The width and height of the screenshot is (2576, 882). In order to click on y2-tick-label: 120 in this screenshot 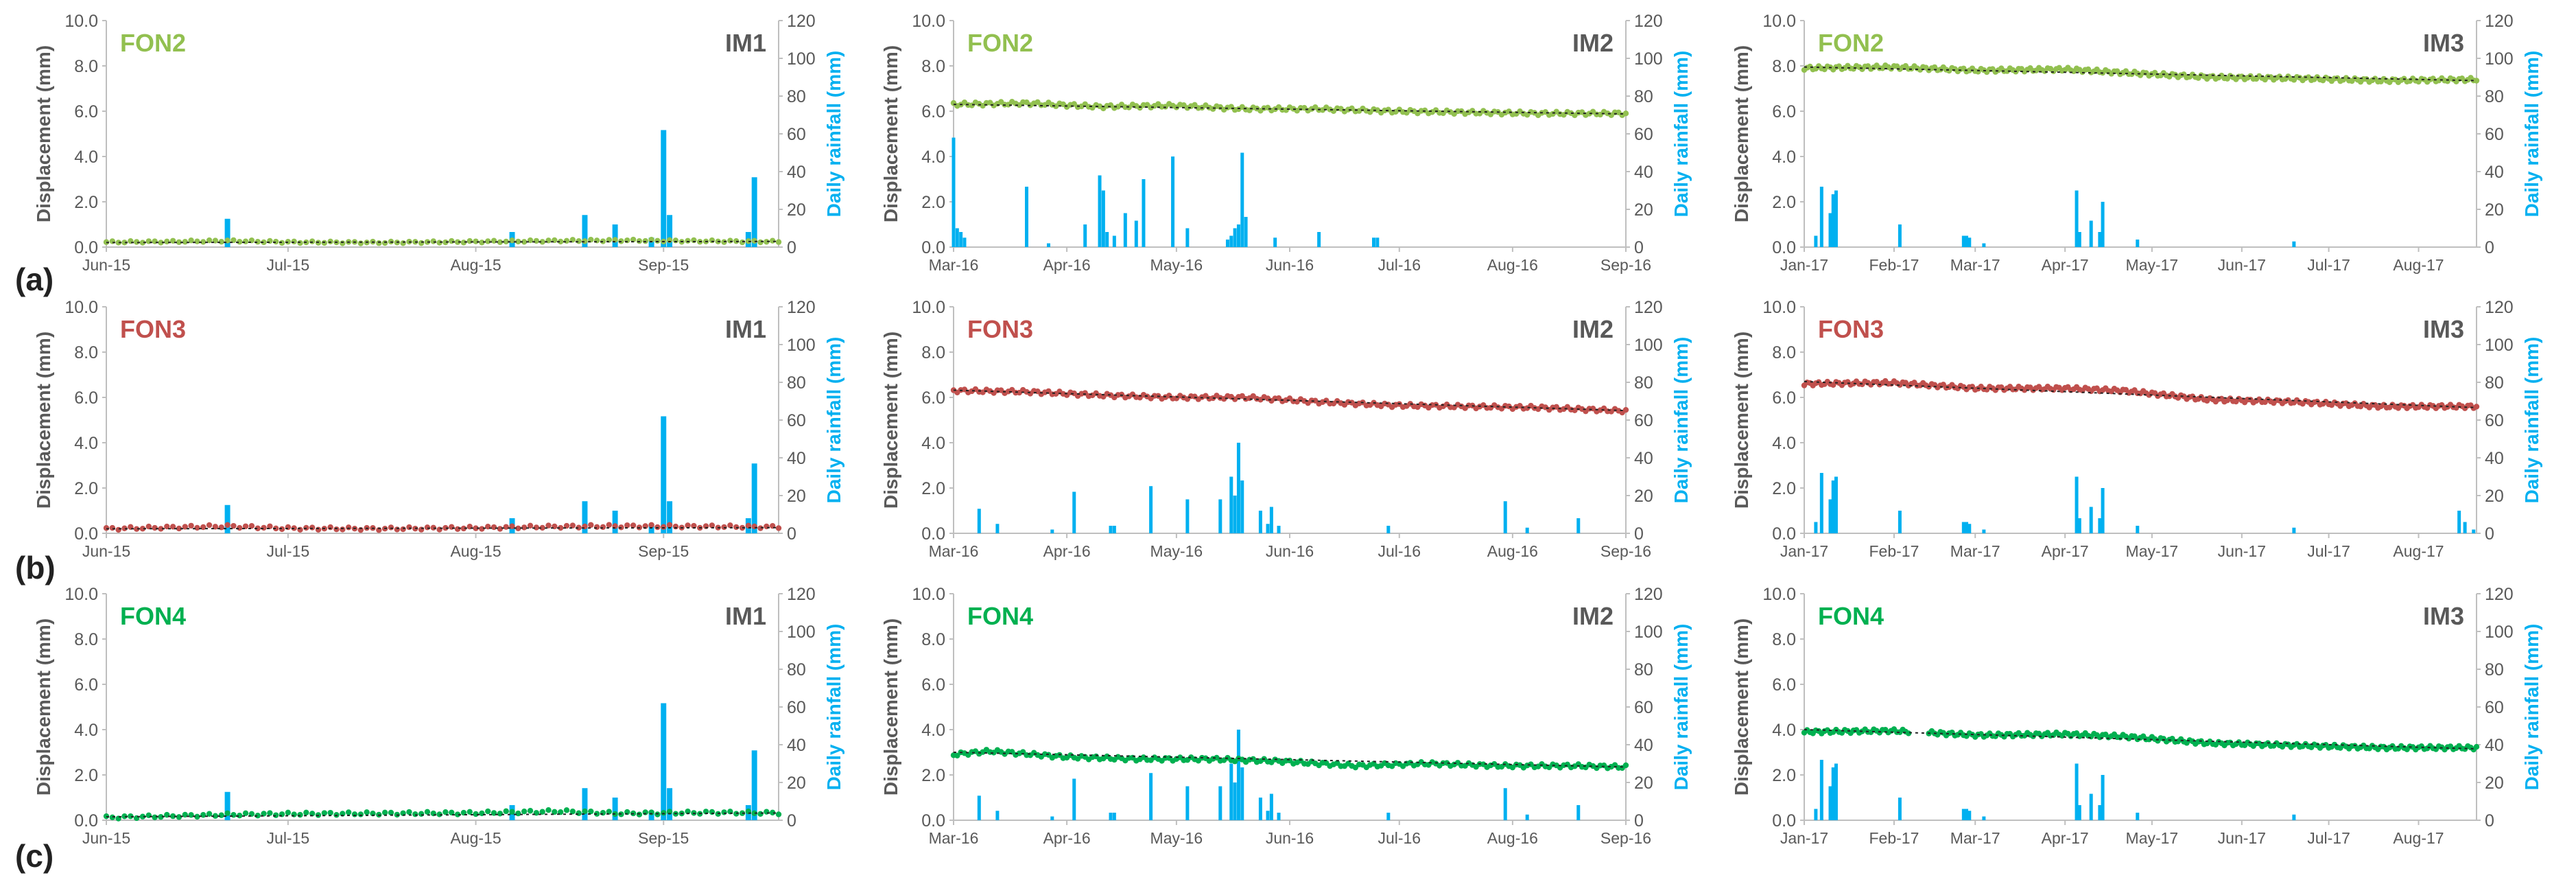, I will do `click(801, 594)`.